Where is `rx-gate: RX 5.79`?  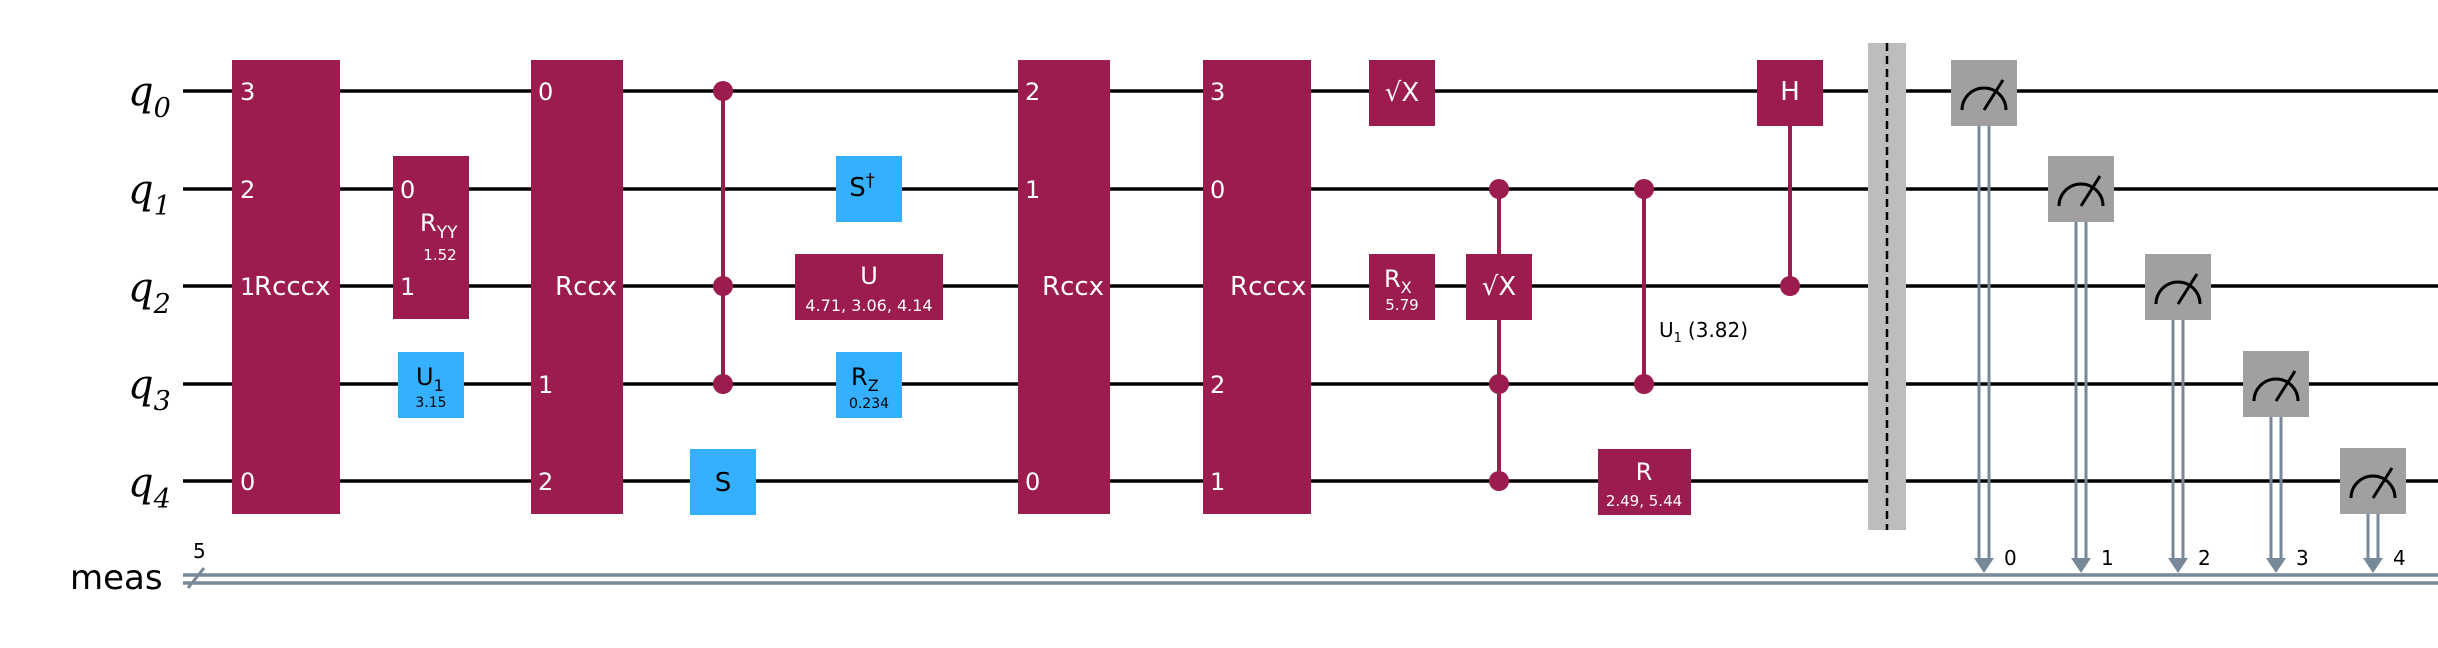
rx-gate: RX 5.79 is located at coordinates (1402, 287).